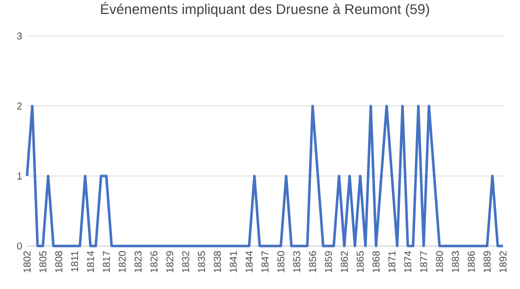 The image size is (520, 289). What do you see at coordinates (217, 261) in the screenshot?
I see `x-tick-label: 1838` at bounding box center [217, 261].